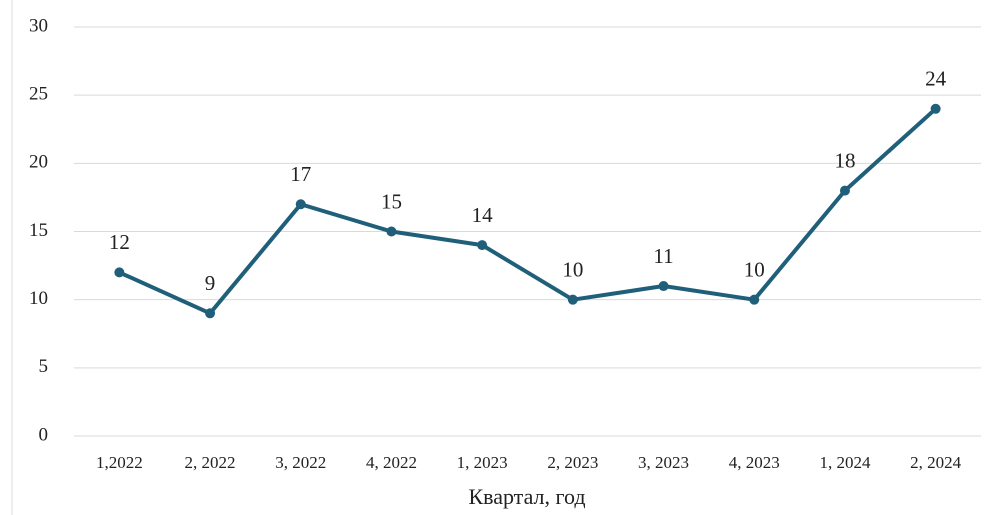 This screenshot has width=991, height=515. What do you see at coordinates (44, 434) in the screenshot?
I see `y-tick-label: 0` at bounding box center [44, 434].